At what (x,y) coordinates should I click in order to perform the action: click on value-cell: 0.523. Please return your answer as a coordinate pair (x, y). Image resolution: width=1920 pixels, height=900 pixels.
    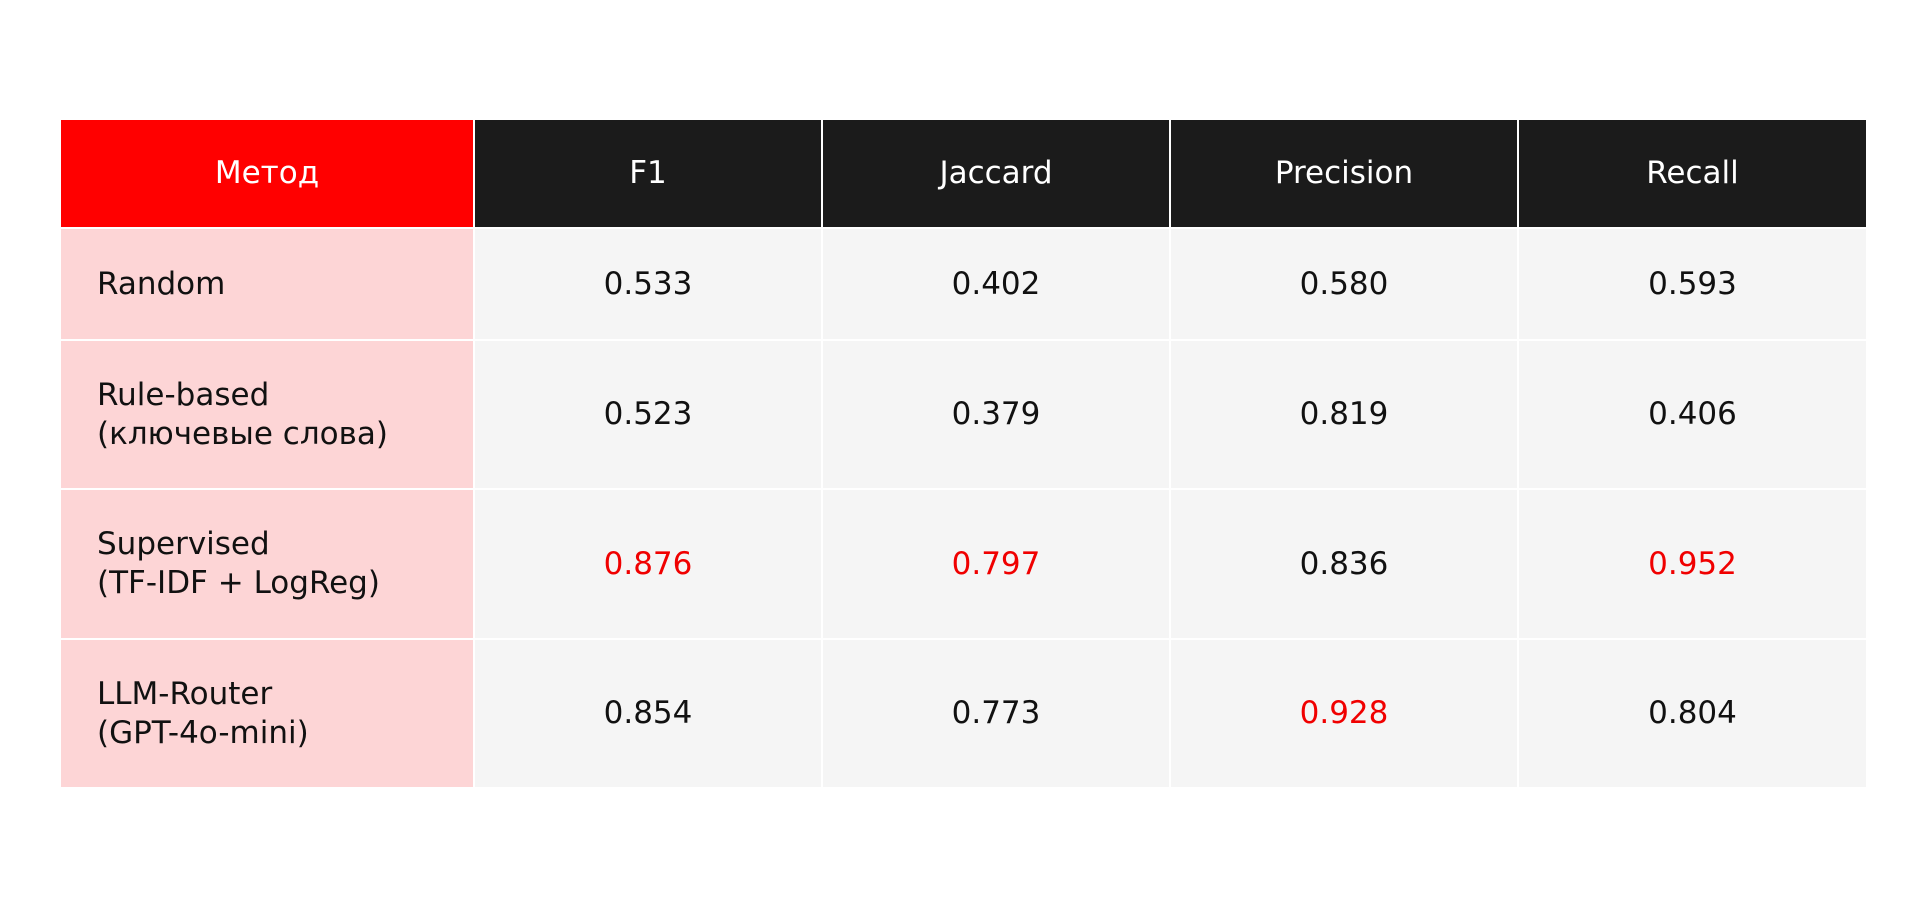
    Looking at the image, I should click on (648, 414).